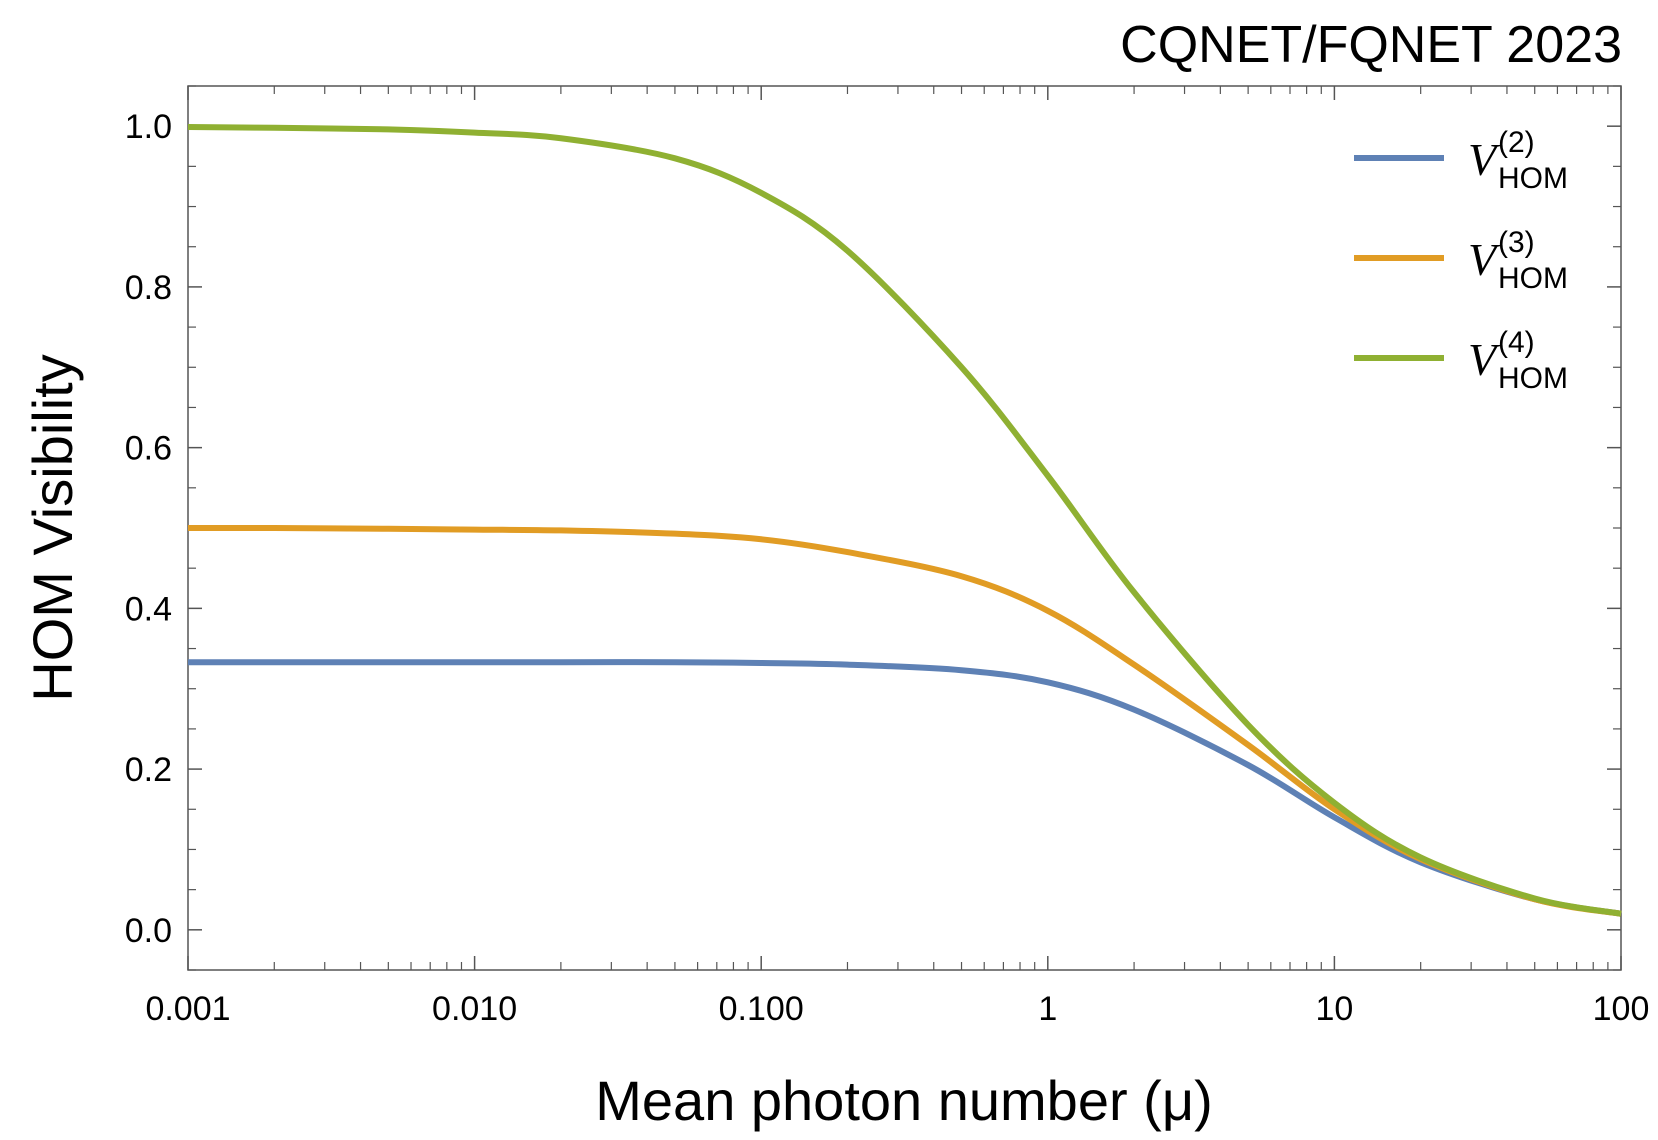 The height and width of the screenshot is (1140, 1658). Describe the element at coordinates (1334, 1009) in the screenshot. I see `x-tick-label: 10` at that location.